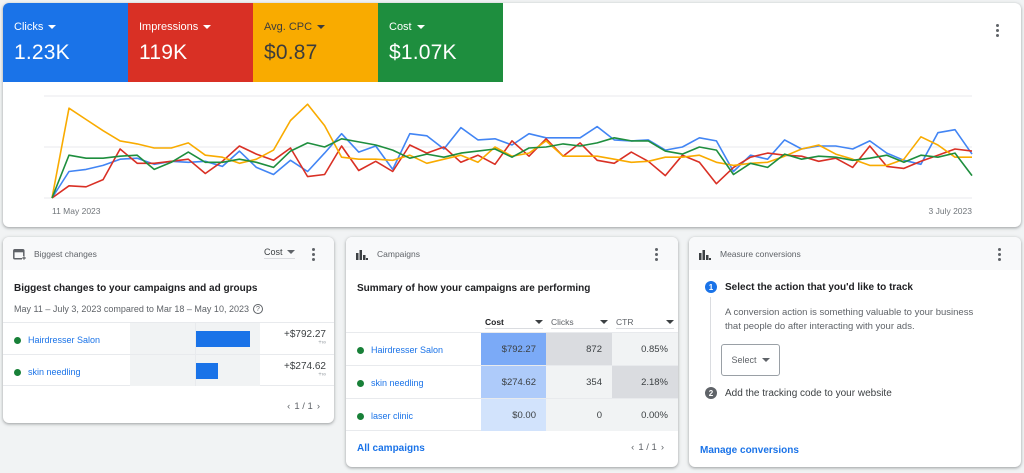 This screenshot has height=473, width=1024. I want to click on column-header-clicks: Clicks, so click(579, 322).